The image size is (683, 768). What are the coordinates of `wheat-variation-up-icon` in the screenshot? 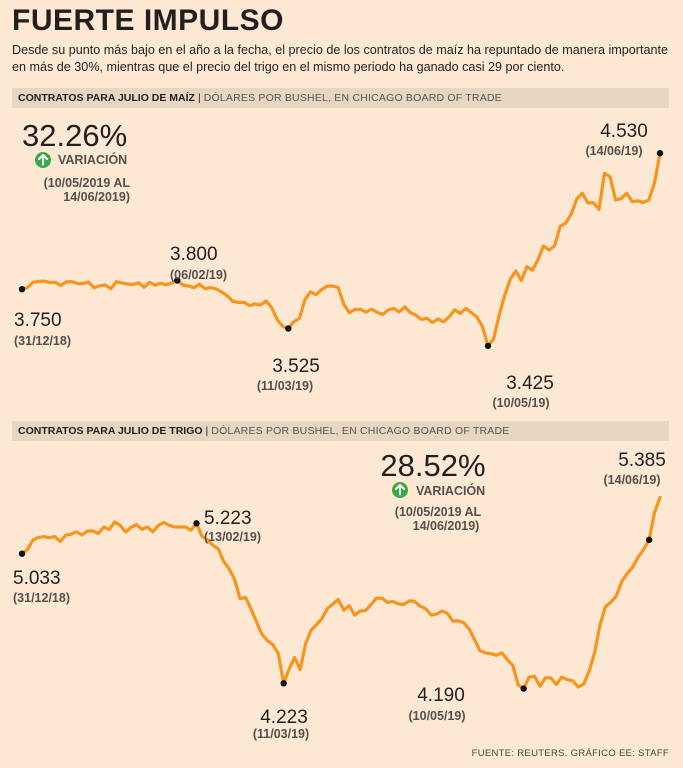 It's located at (400, 490).